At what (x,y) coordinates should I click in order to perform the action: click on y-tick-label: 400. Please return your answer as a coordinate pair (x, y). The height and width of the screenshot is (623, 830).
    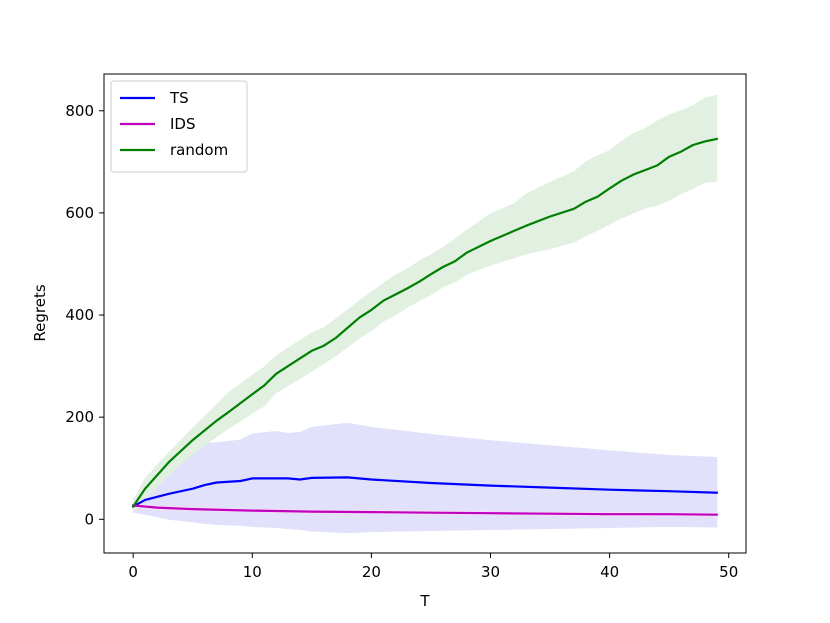
    Looking at the image, I should click on (79, 315).